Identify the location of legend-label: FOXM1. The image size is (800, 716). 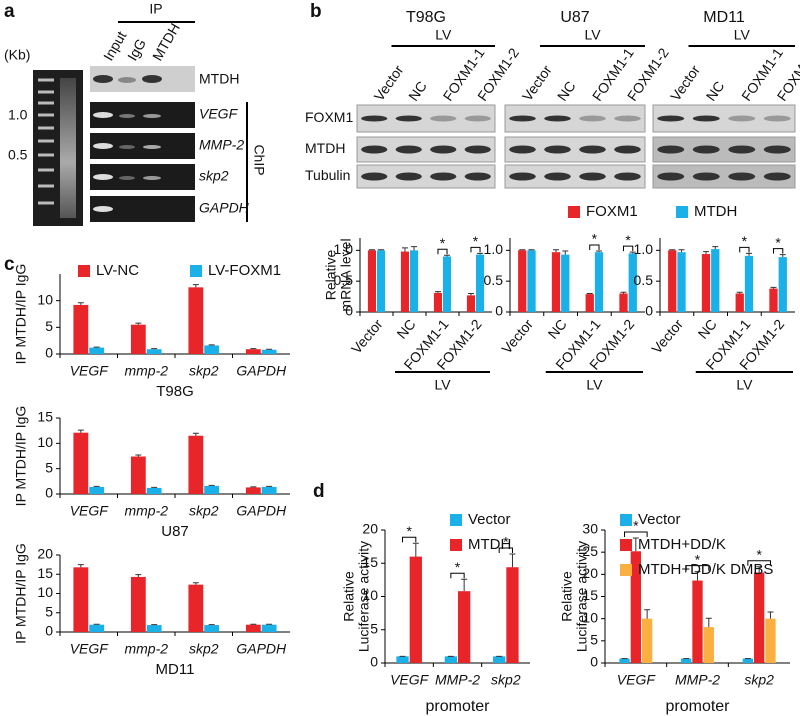
(612, 211).